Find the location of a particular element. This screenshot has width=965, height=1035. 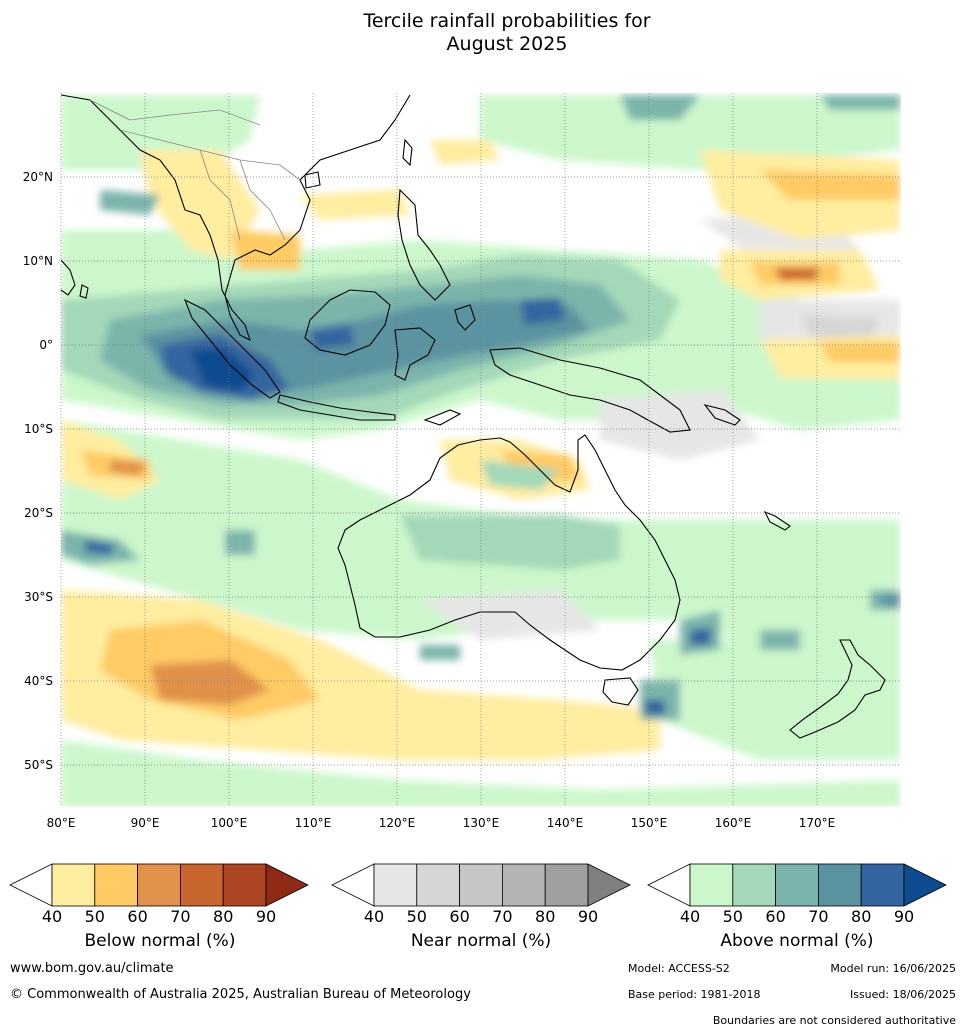

philippines-coast is located at coordinates (424, 244).